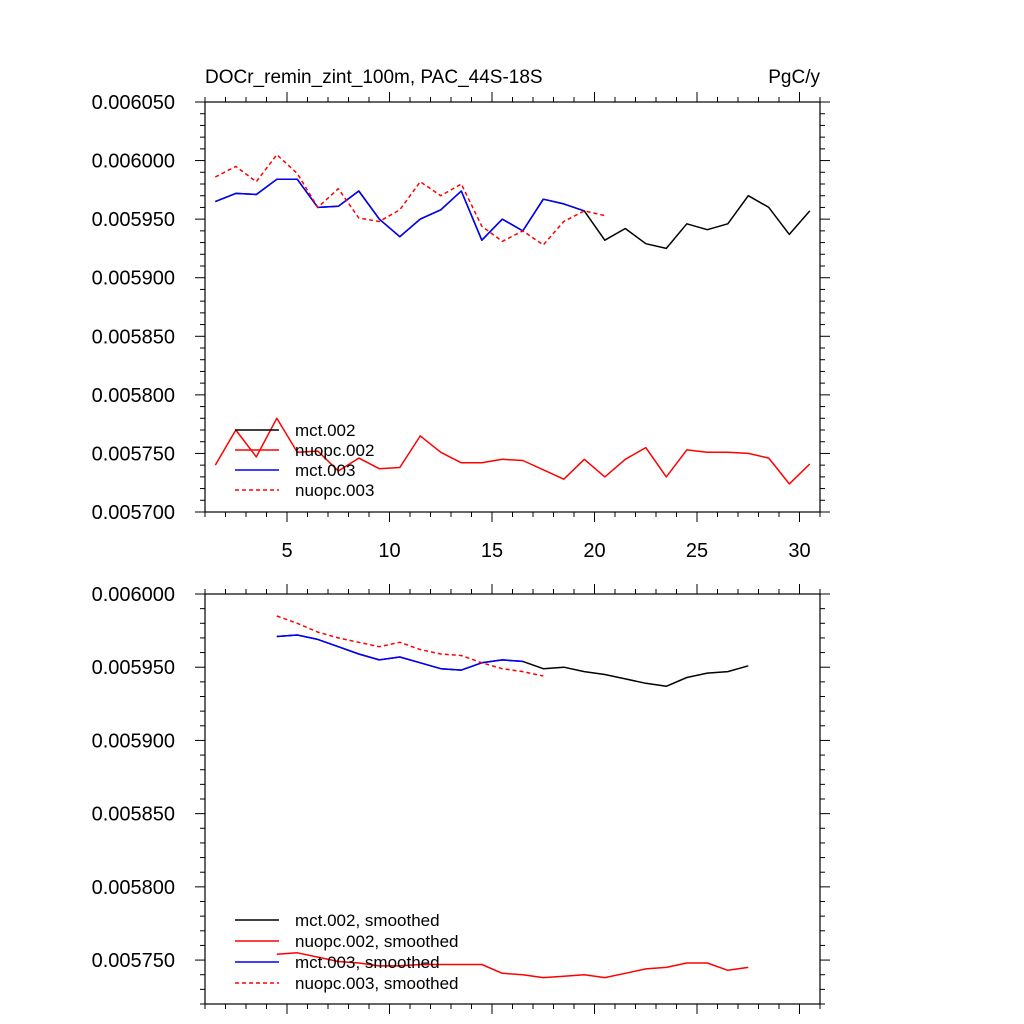 This screenshot has height=1024, width=1024. I want to click on chart-title: DOCr_remin_zint_100m, PAC_44S-18S, so click(374, 77).